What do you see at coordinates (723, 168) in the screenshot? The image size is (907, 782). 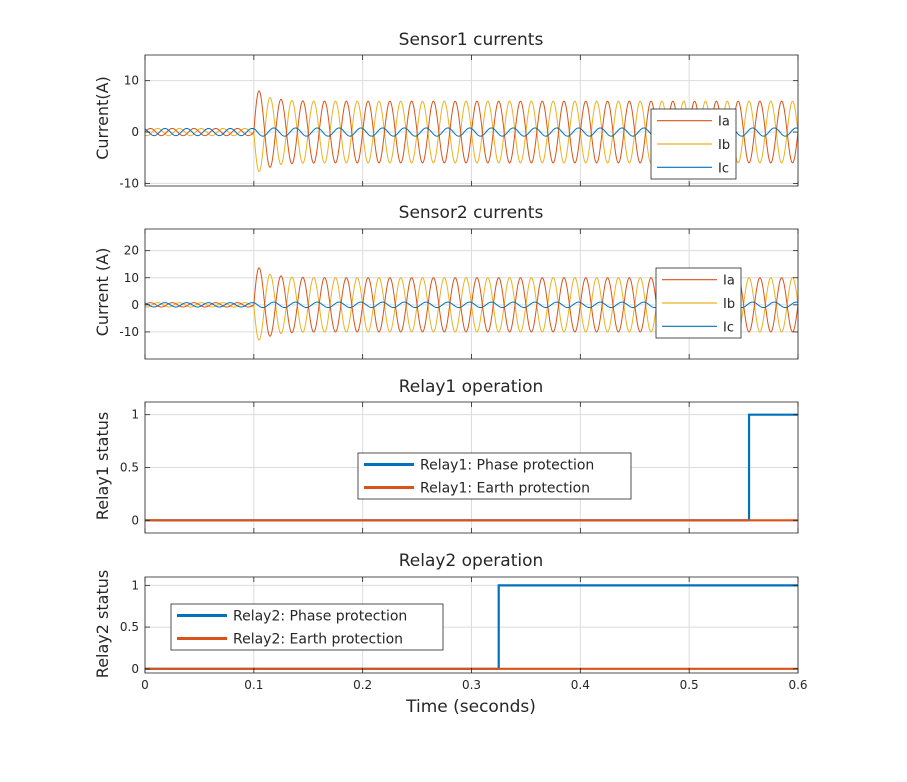 I see `sensor1-legend-label: Ic` at bounding box center [723, 168].